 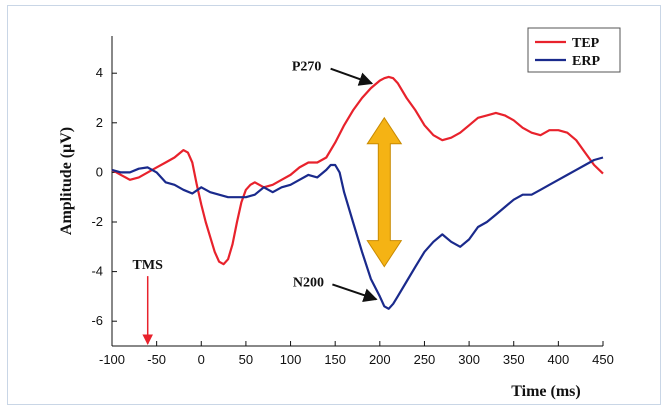 What do you see at coordinates (99, 122) in the screenshot?
I see `y-tick-label: 2` at bounding box center [99, 122].